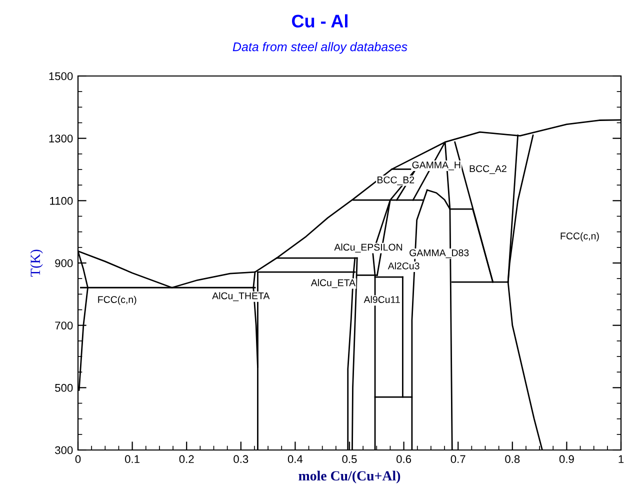 This screenshot has height=504, width=640. I want to click on annotation: BCC_B2, so click(396, 181).